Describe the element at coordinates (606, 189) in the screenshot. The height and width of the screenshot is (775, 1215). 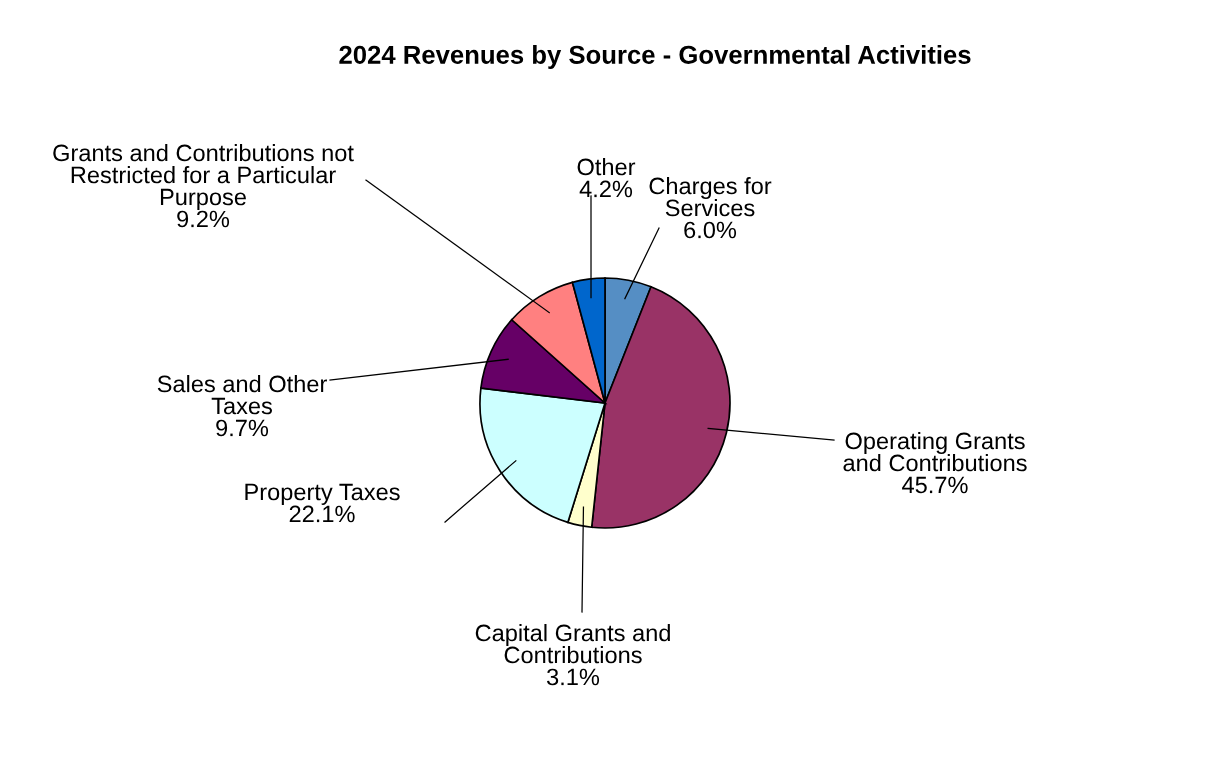
I see `data-label: 4.2%` at that location.